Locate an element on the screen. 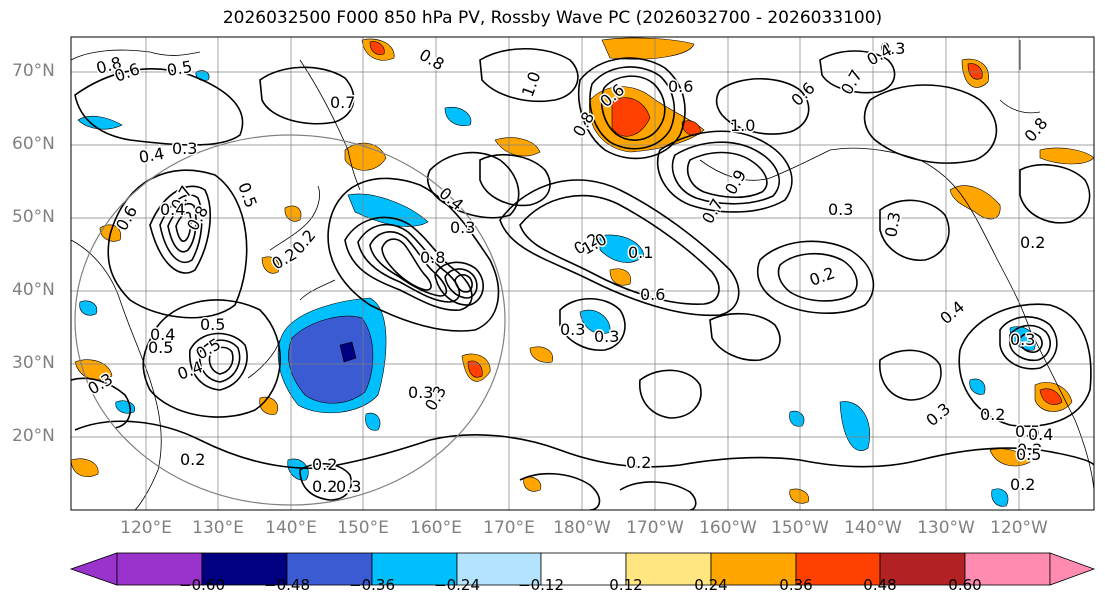 This screenshot has width=1105, height=604. lon-label: 180°W is located at coordinates (582, 528).